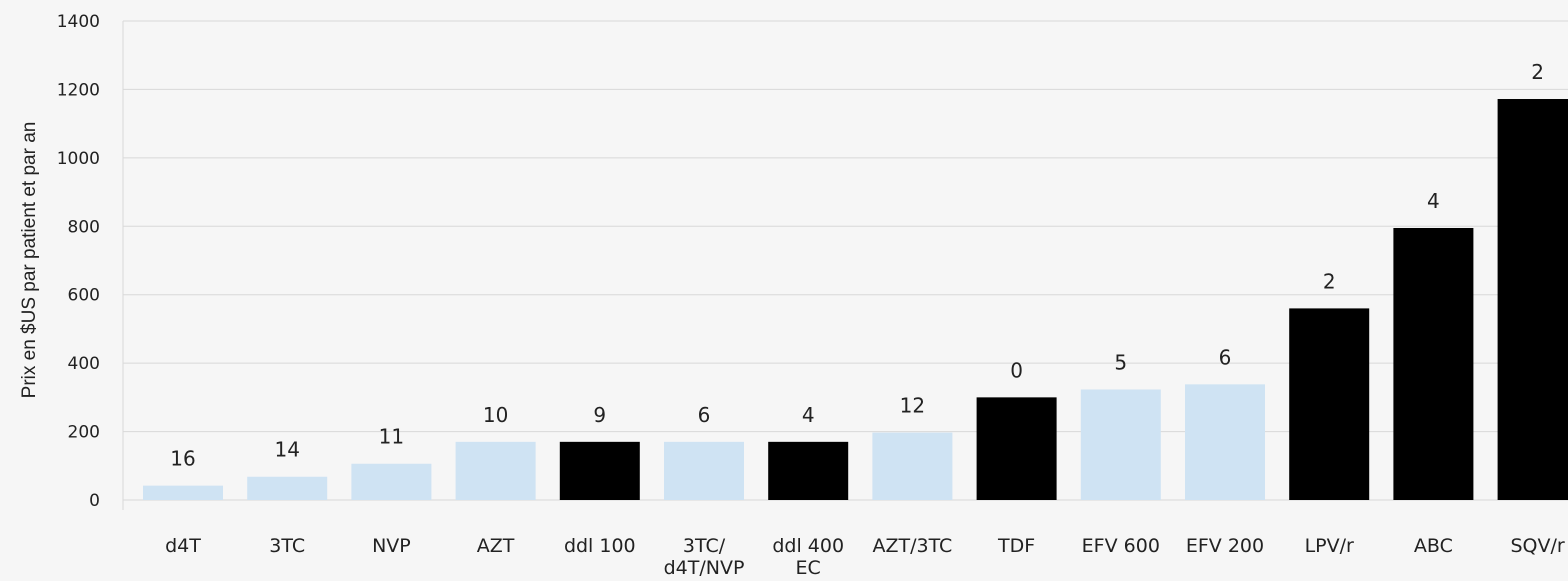 The height and width of the screenshot is (581, 1568). What do you see at coordinates (183, 546) in the screenshot?
I see `x-tick-label: d4T` at bounding box center [183, 546].